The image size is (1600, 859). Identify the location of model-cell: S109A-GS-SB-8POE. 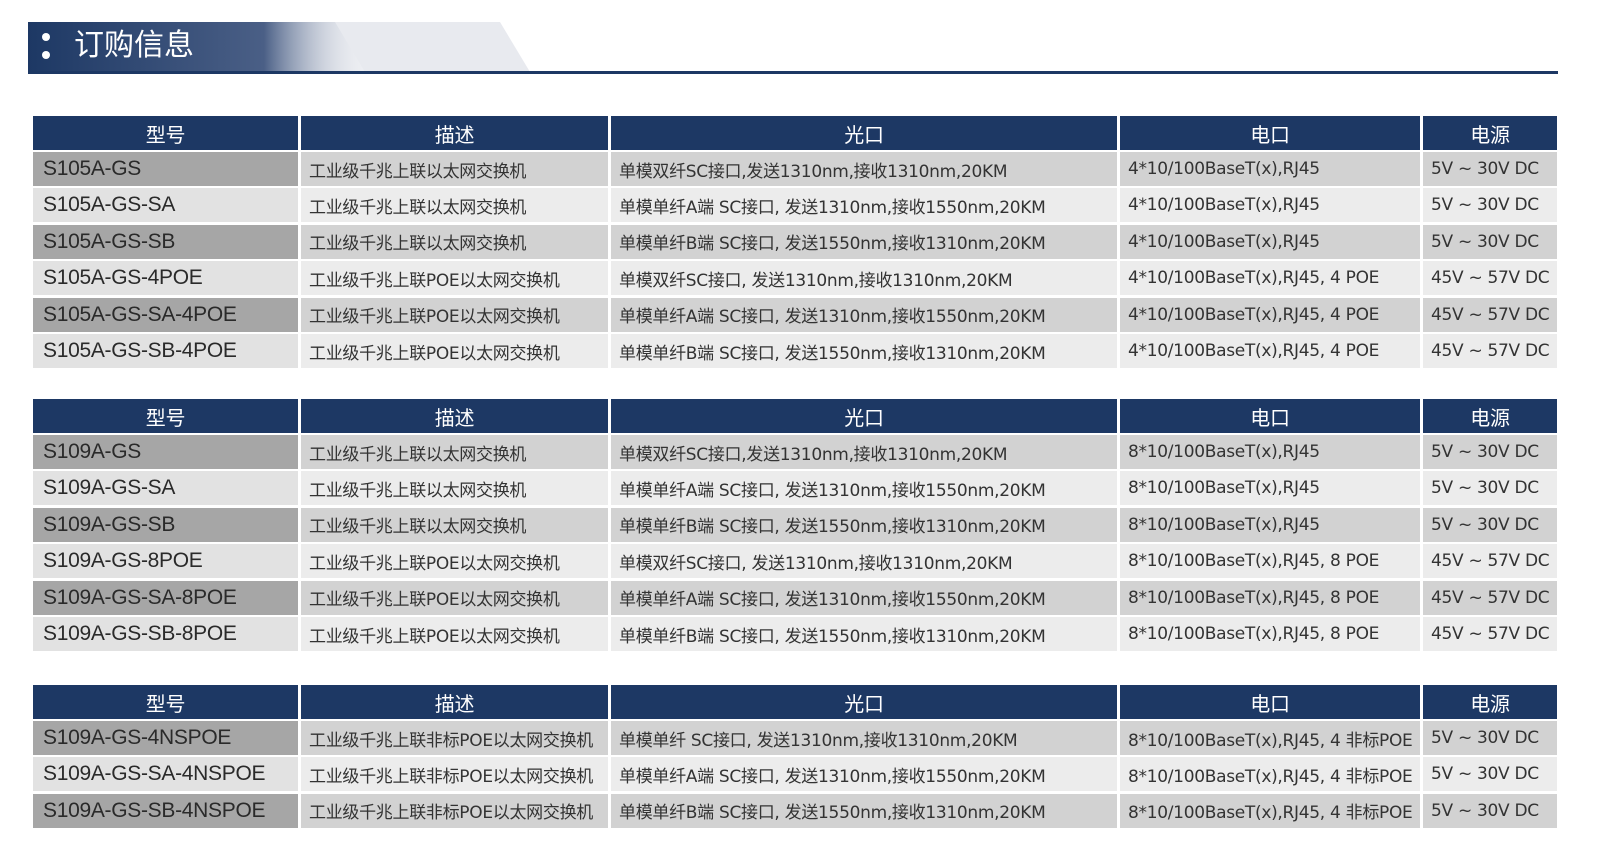
(165, 634).